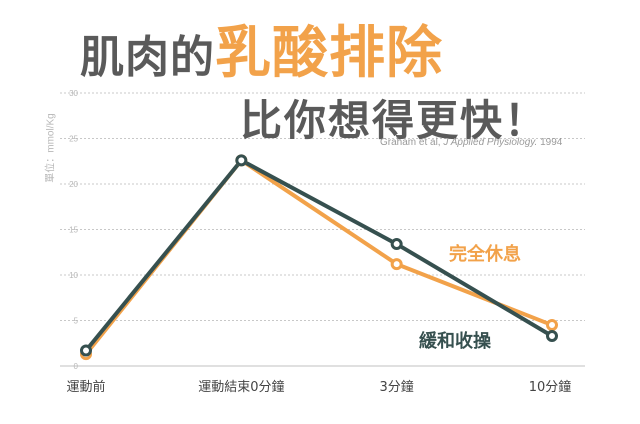 The width and height of the screenshot is (640, 424). What do you see at coordinates (455, 341) in the screenshot?
I see `series-label-active: 緩和收操` at bounding box center [455, 341].